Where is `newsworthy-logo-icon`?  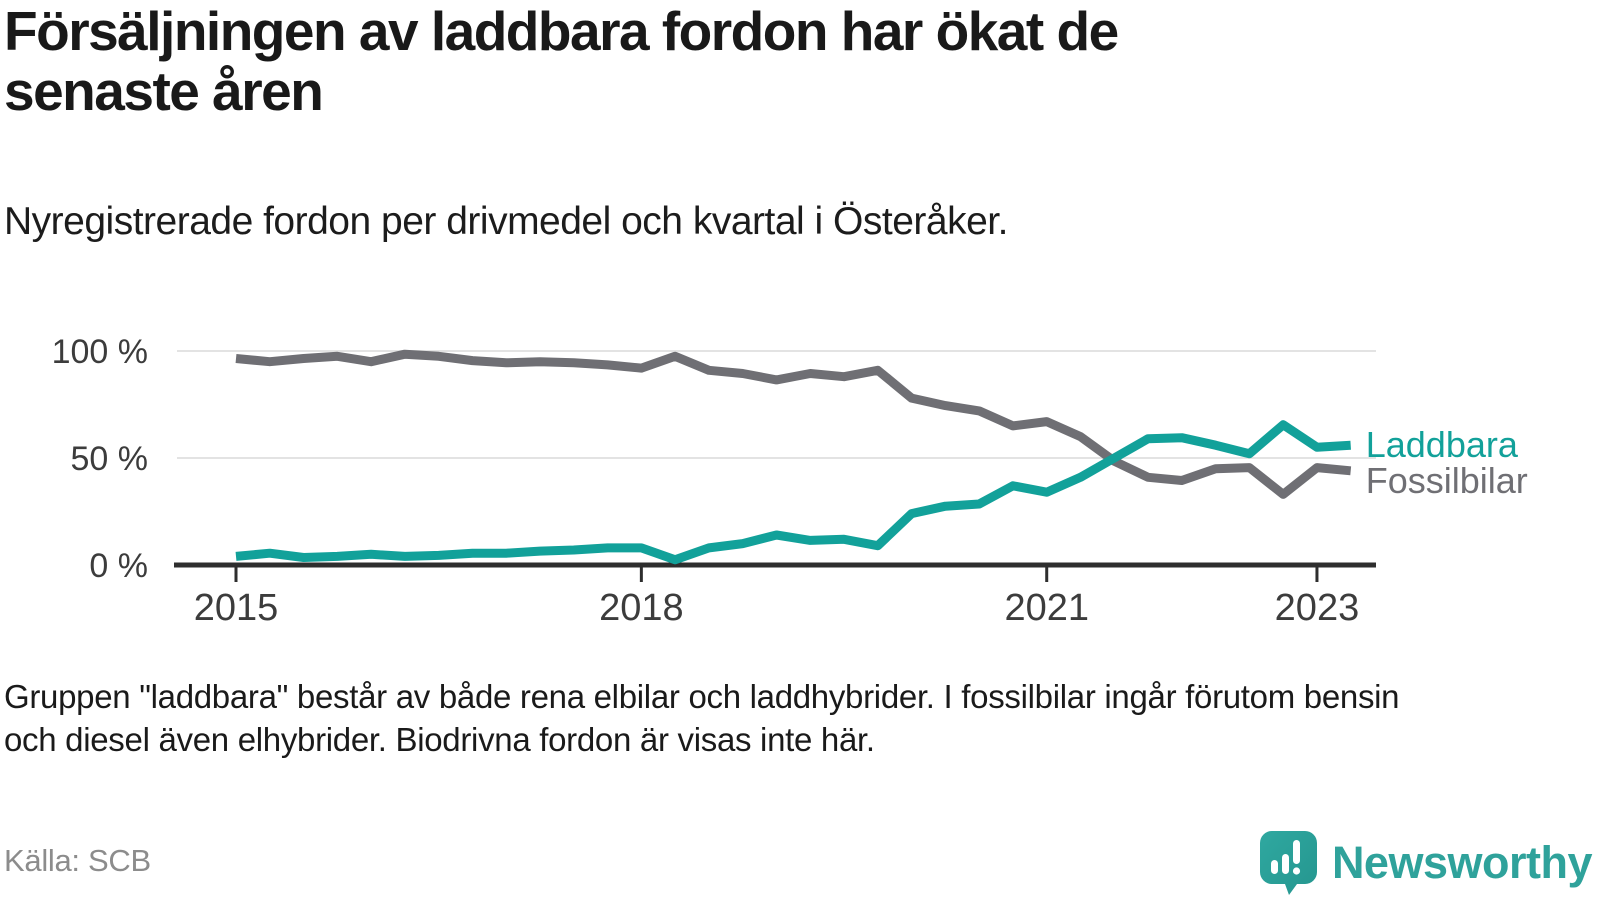 newsworthy-logo-icon is located at coordinates (1288, 863).